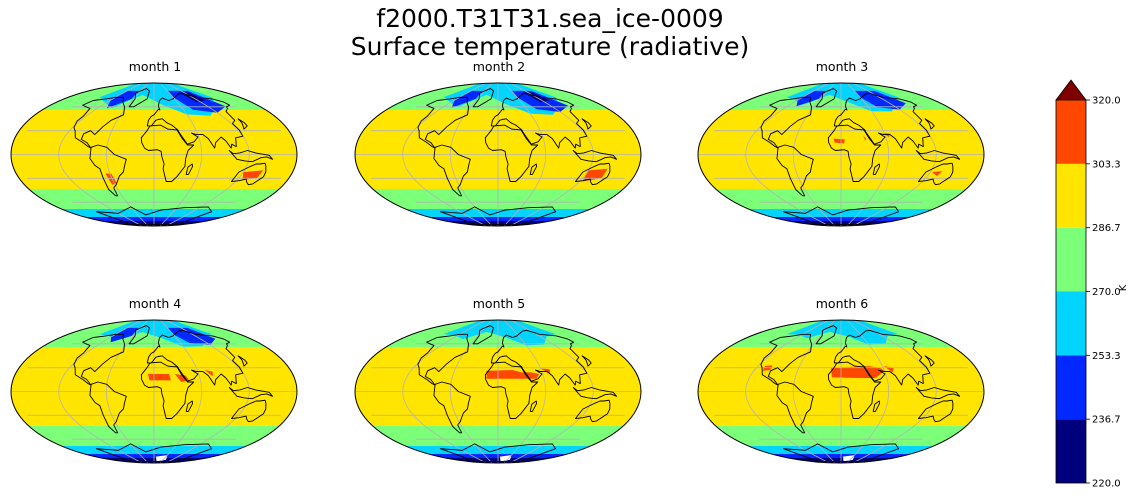 The width and height of the screenshot is (1140, 498). What do you see at coordinates (1106, 101) in the screenshot?
I see `colorbar-tick-label: 320.0` at bounding box center [1106, 101].